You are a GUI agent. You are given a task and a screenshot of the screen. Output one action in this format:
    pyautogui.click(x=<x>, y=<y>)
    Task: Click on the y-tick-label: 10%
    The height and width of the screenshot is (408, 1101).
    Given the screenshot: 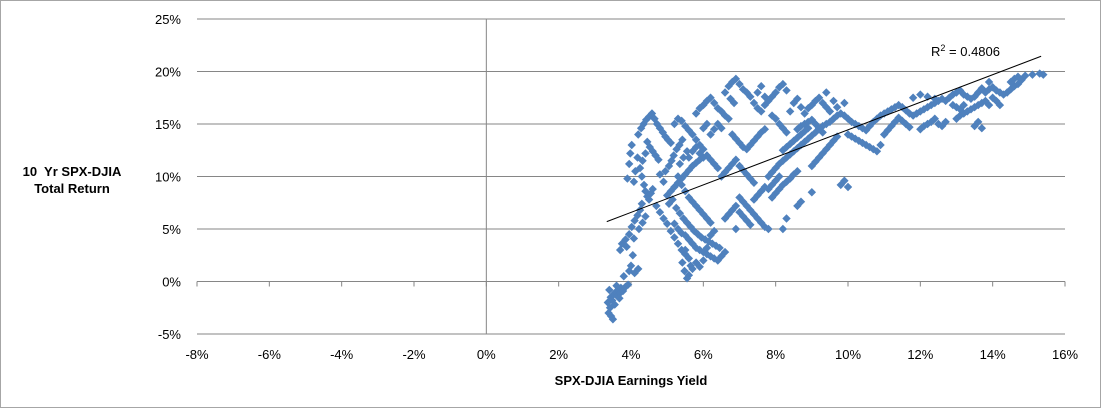 What is the action you would take?
    pyautogui.click(x=168, y=177)
    